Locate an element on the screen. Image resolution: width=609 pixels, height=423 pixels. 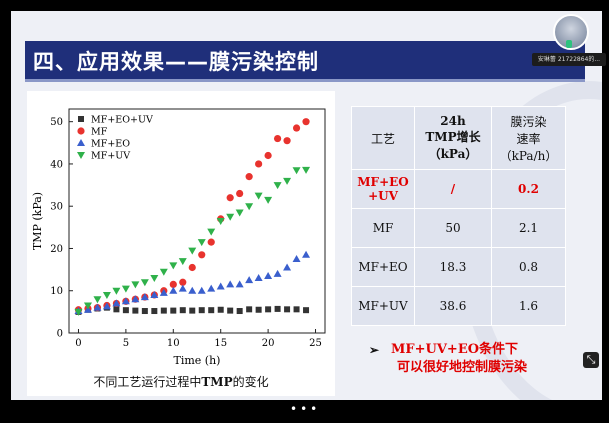
legend-label: MF+UV is located at coordinates (110, 156).